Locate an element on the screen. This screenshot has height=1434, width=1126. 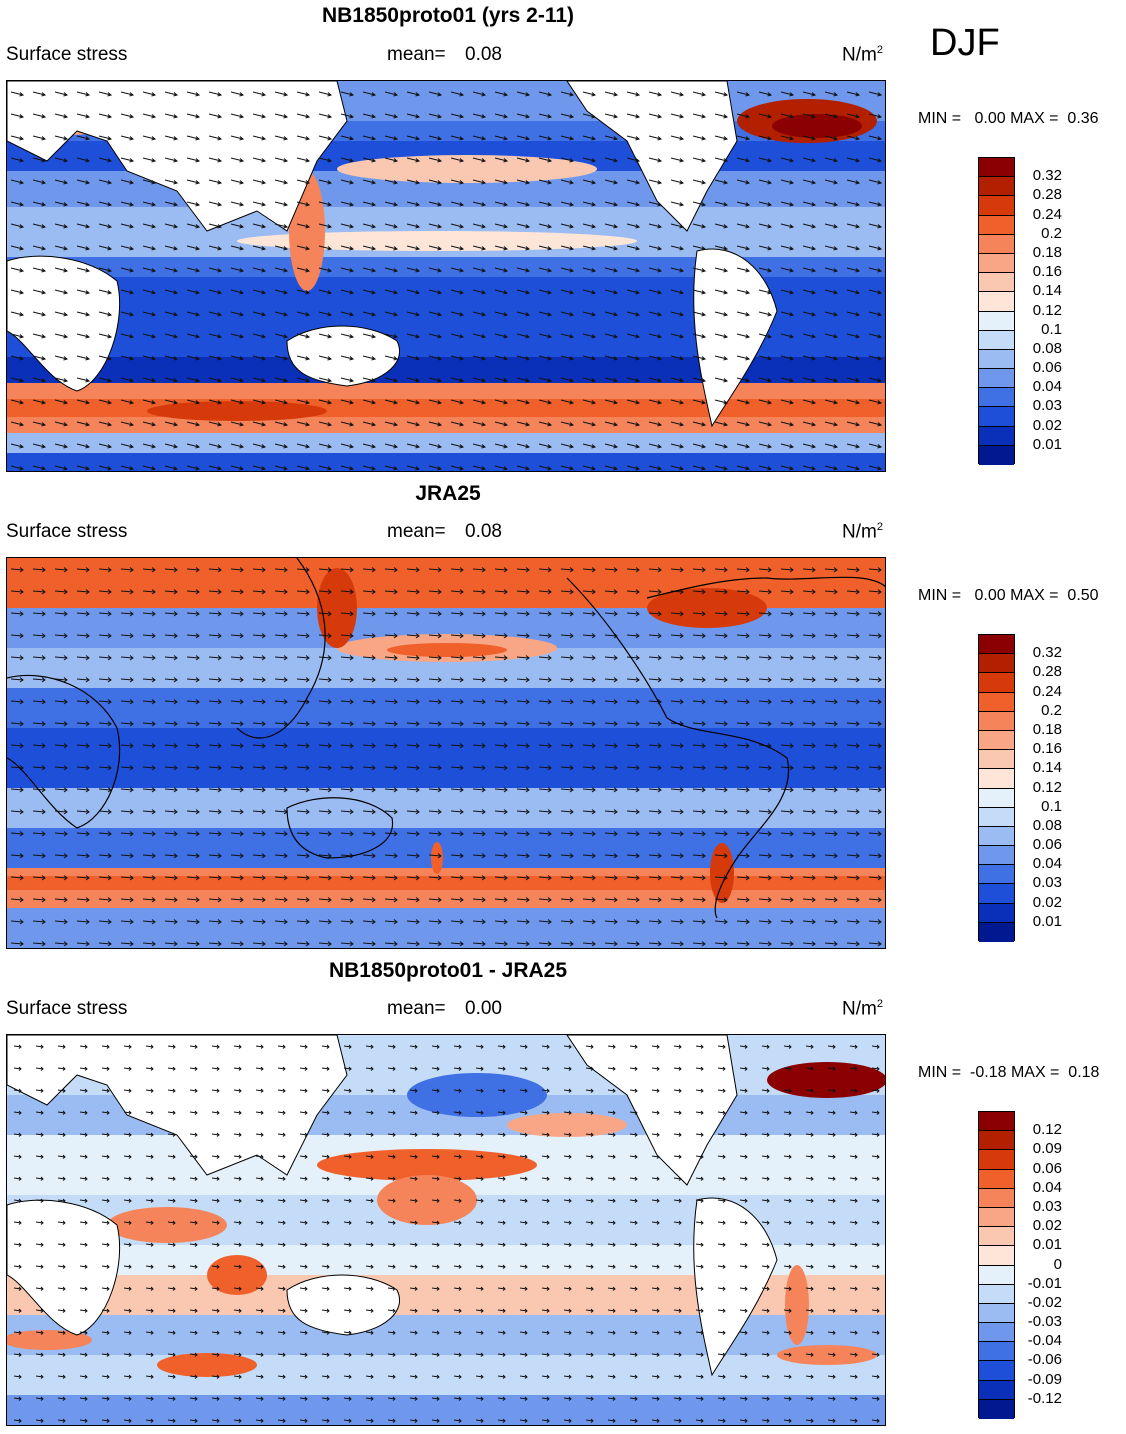
panel-1-title: NB1850proto01 (yrs 2-11) is located at coordinates (448, 15).